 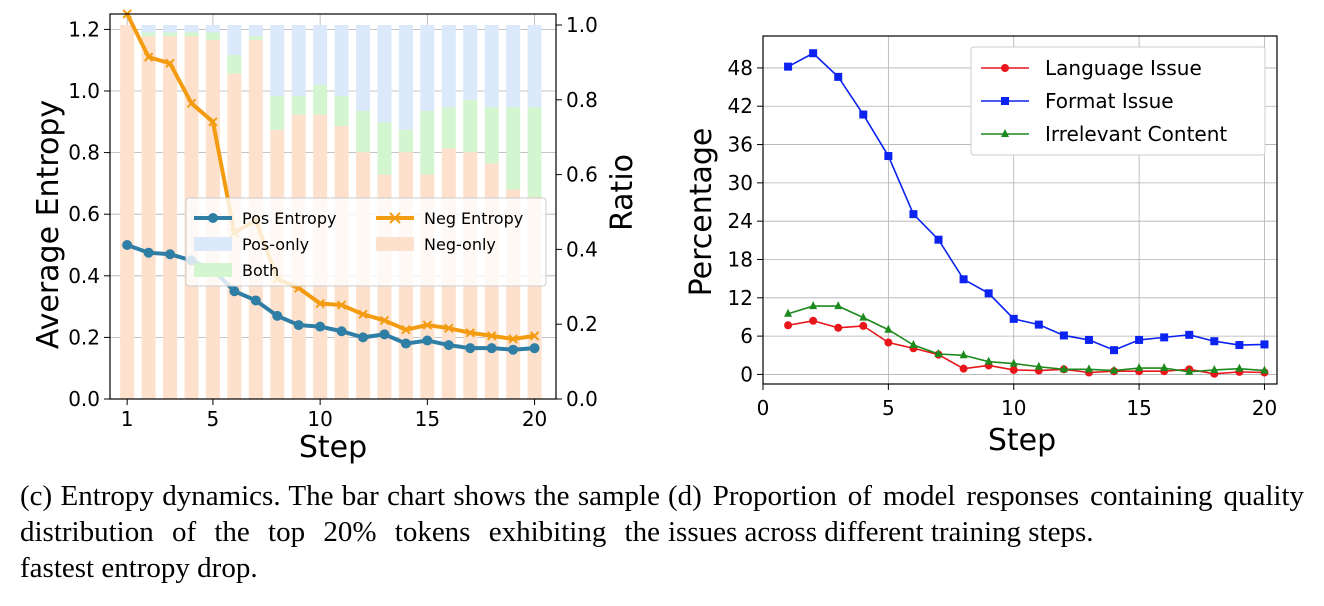 What do you see at coordinates (582, 249) in the screenshot?
I see `tick-label-y2: 0.4` at bounding box center [582, 249].